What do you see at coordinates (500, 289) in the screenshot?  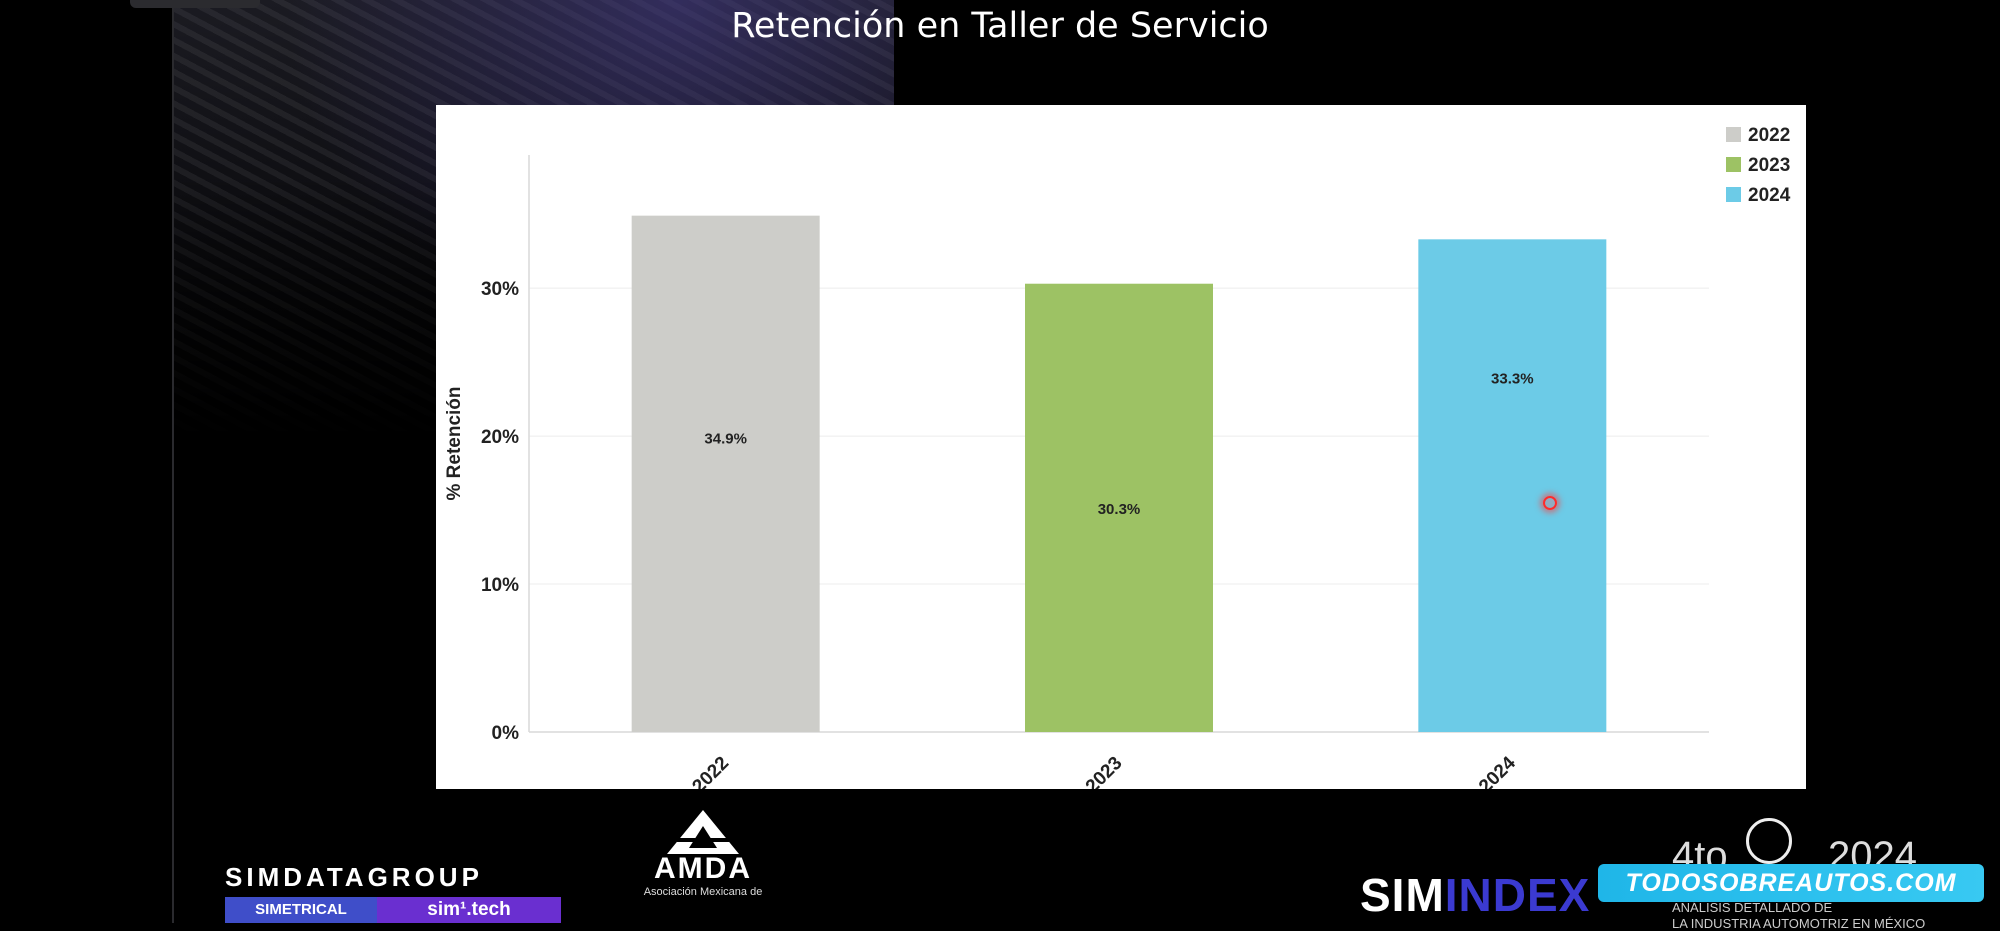 I see `y-tick-label: 30%` at bounding box center [500, 289].